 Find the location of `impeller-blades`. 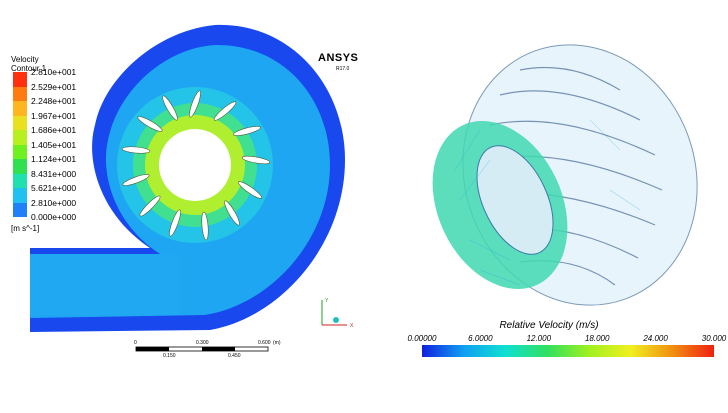

impeller-blades is located at coordinates (196, 165).